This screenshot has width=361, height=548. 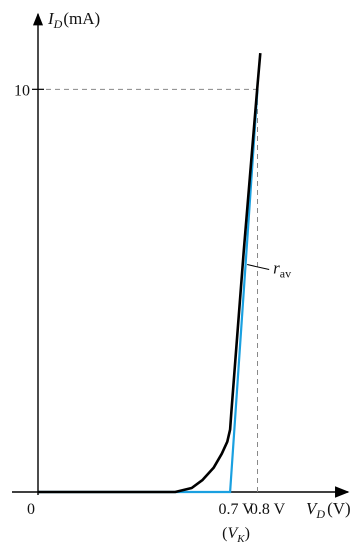 What do you see at coordinates (236, 535) in the screenshot?
I see `knee-voltage-label: (VK)` at bounding box center [236, 535].